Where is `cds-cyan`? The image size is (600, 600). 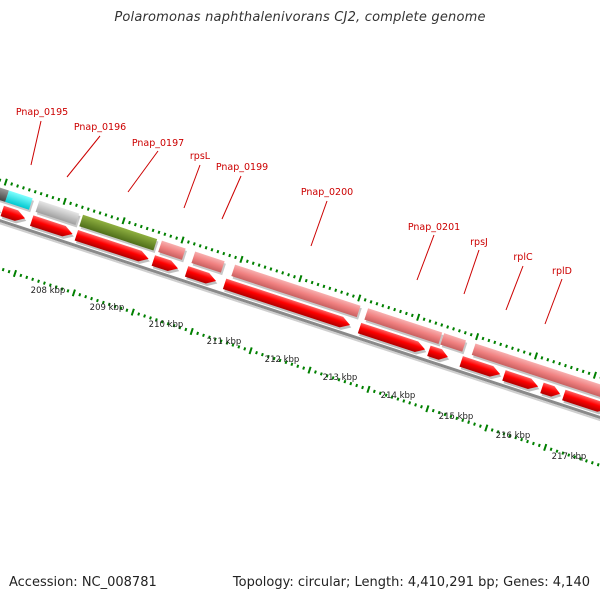 cds-cyan is located at coordinates (19, 200).